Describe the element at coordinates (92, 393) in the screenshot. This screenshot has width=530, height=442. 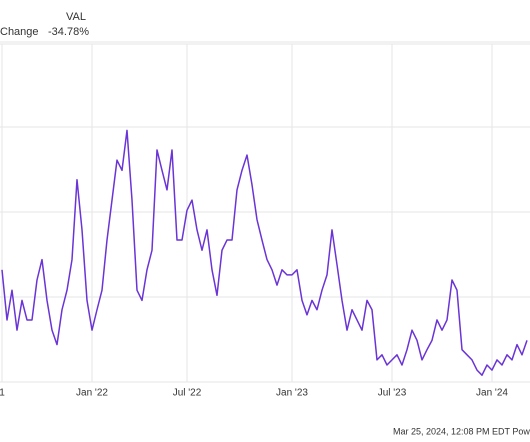
I see `x-tick-label: Jan '22` at that location.